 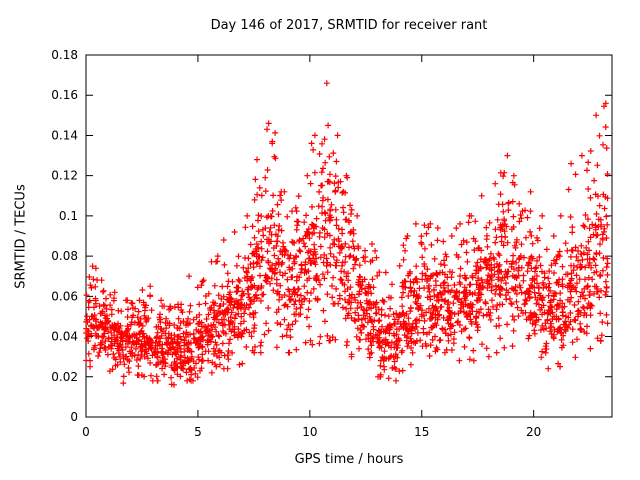 What do you see at coordinates (64, 95) in the screenshot?
I see `y-tick-label: 0.16` at bounding box center [64, 95].